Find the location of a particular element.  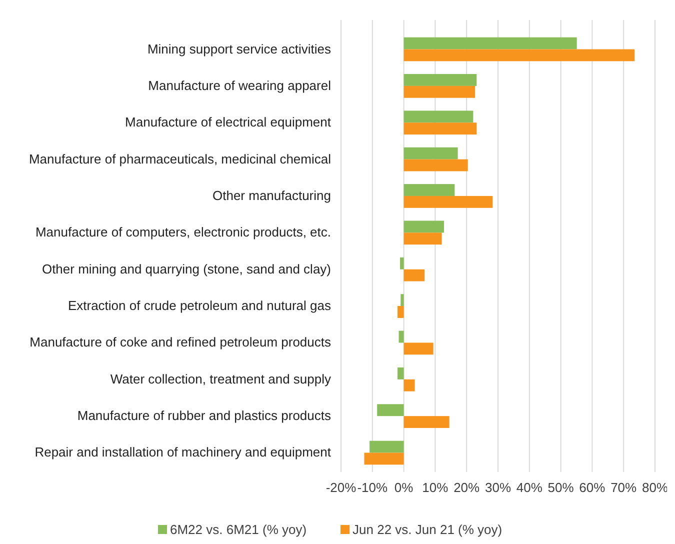

x-tick-label: 50% is located at coordinates (561, 487).